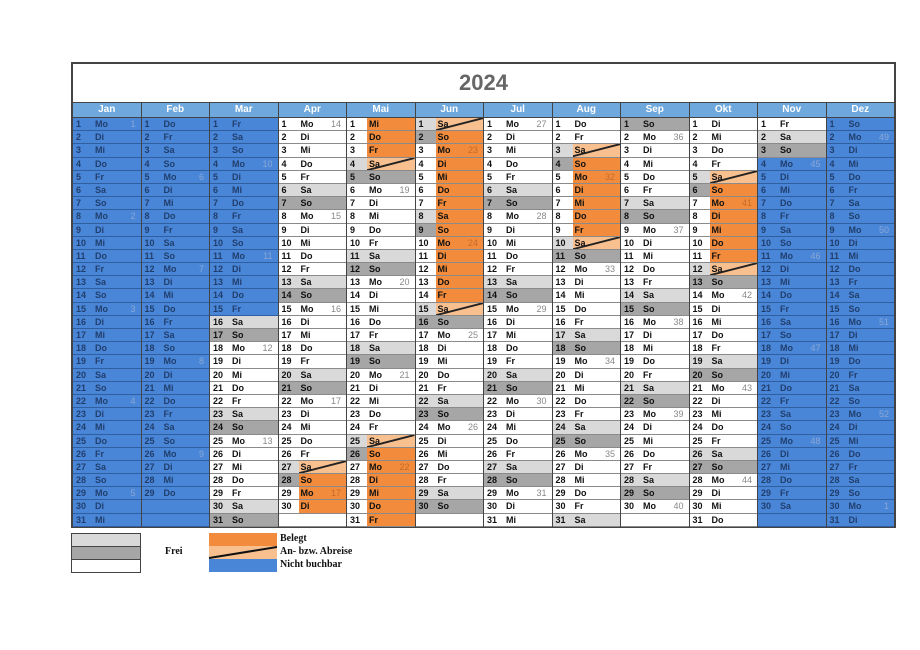 The width and height of the screenshot is (920, 650). What do you see at coordinates (586, 520) in the screenshot?
I see `day-cell: 31 Sa` at bounding box center [586, 520].